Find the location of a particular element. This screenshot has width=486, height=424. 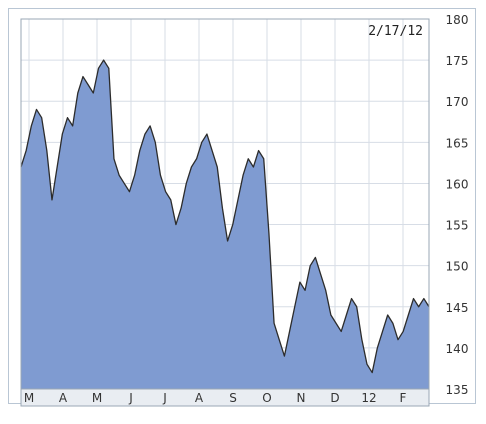

x-tick-label-4: J is located at coordinates (164, 398).